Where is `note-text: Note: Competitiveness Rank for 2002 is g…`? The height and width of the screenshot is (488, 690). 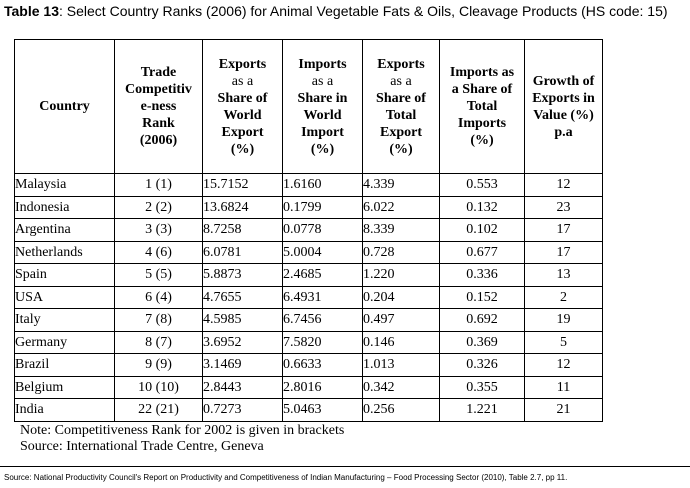
note-text: Note: Competitiveness Rank for 2002 is g… is located at coordinates (182, 430).